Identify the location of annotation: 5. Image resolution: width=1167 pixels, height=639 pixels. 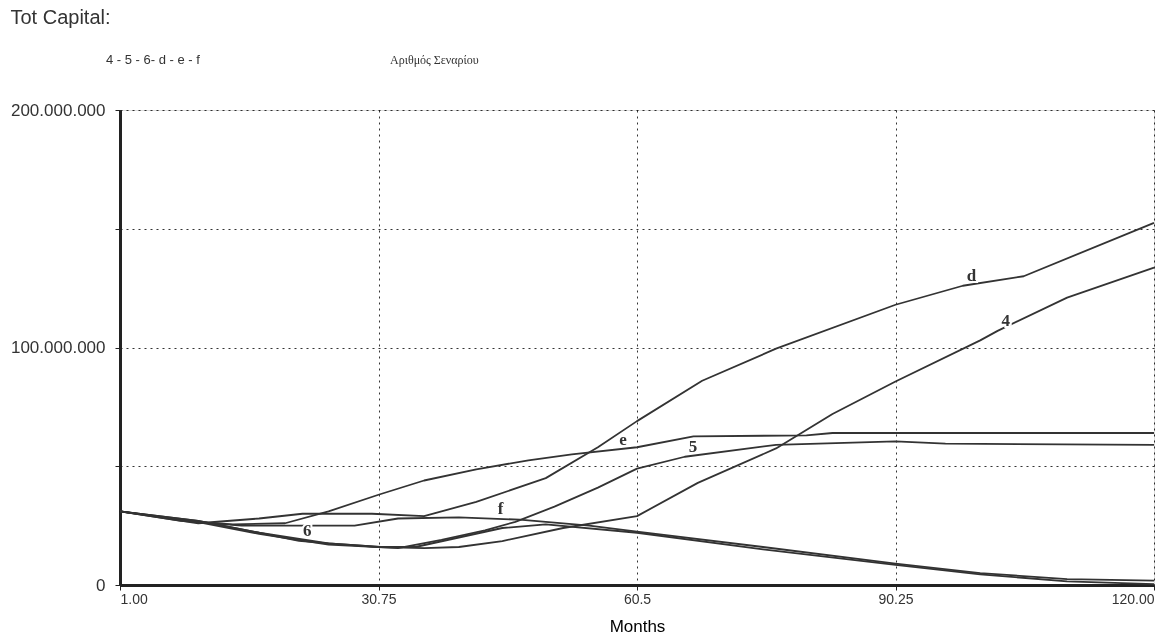
(693, 446).